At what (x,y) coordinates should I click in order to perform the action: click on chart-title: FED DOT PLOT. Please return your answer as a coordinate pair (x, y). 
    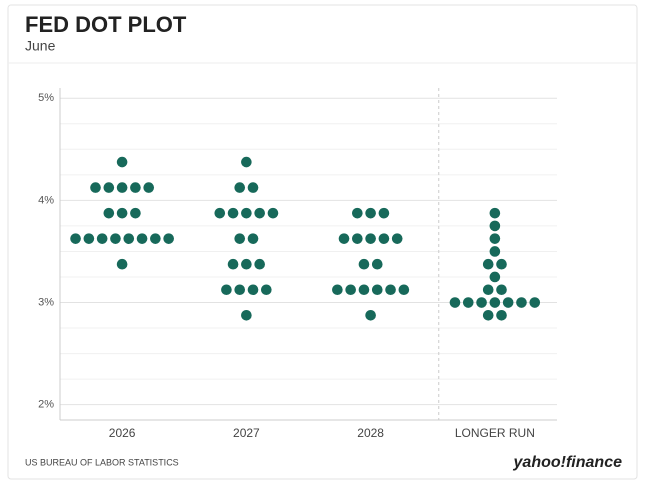
    Looking at the image, I should click on (106, 24).